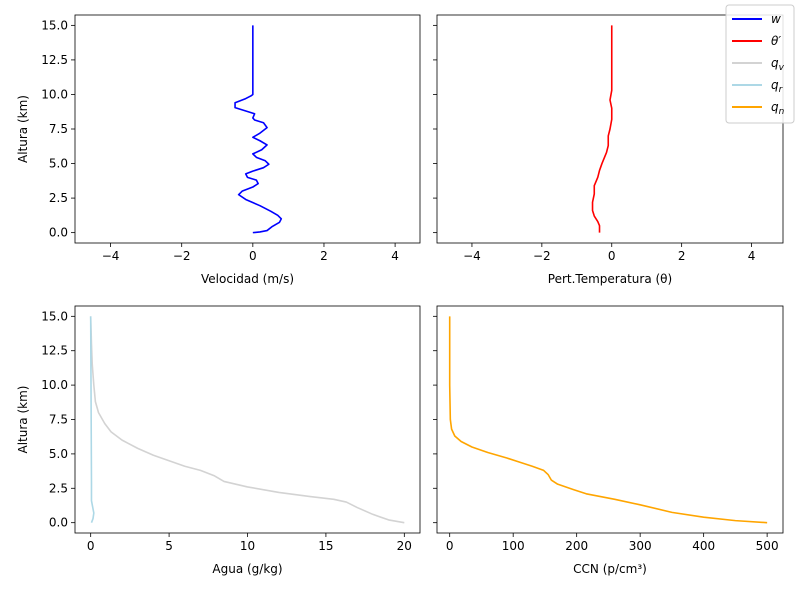  Describe the element at coordinates (767, 546) in the screenshot. I see `x-tick-label: 500` at that location.